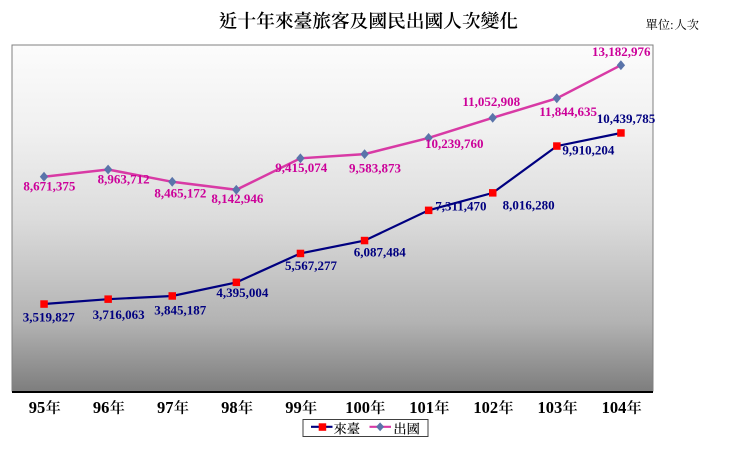 This screenshot has width=731, height=449. I want to click on svg-text: 99, so click(293, 407).